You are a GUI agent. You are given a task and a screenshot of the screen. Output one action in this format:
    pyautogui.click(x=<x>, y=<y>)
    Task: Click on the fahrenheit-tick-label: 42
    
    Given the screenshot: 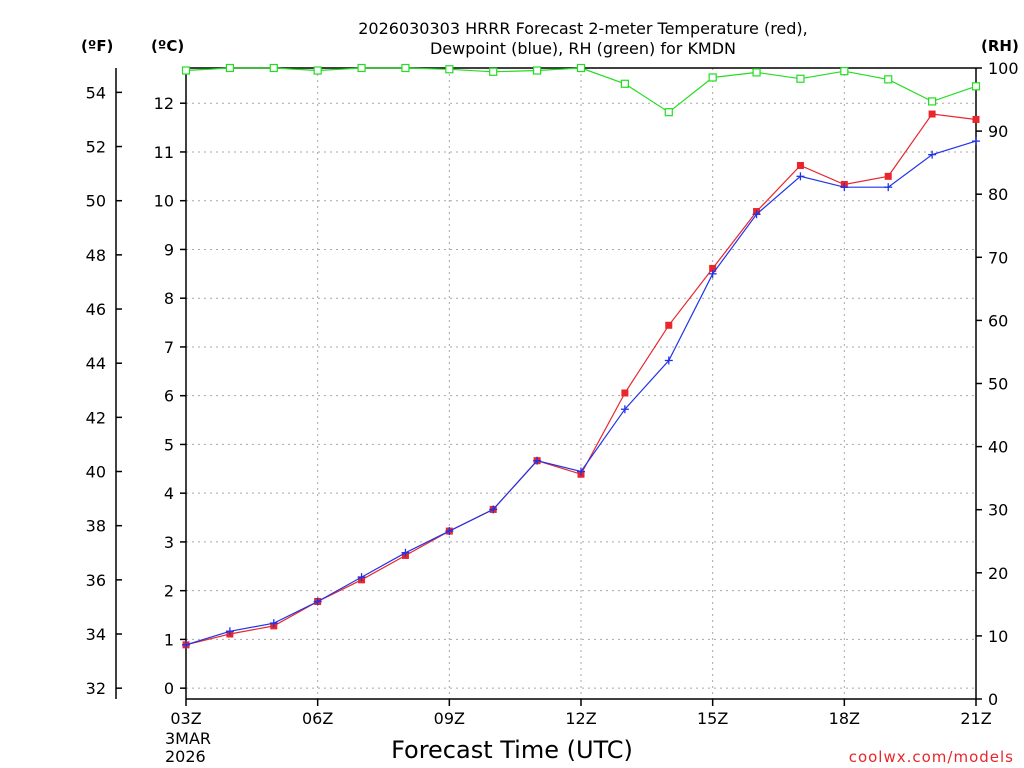 What is the action you would take?
    pyautogui.click(x=96, y=417)
    